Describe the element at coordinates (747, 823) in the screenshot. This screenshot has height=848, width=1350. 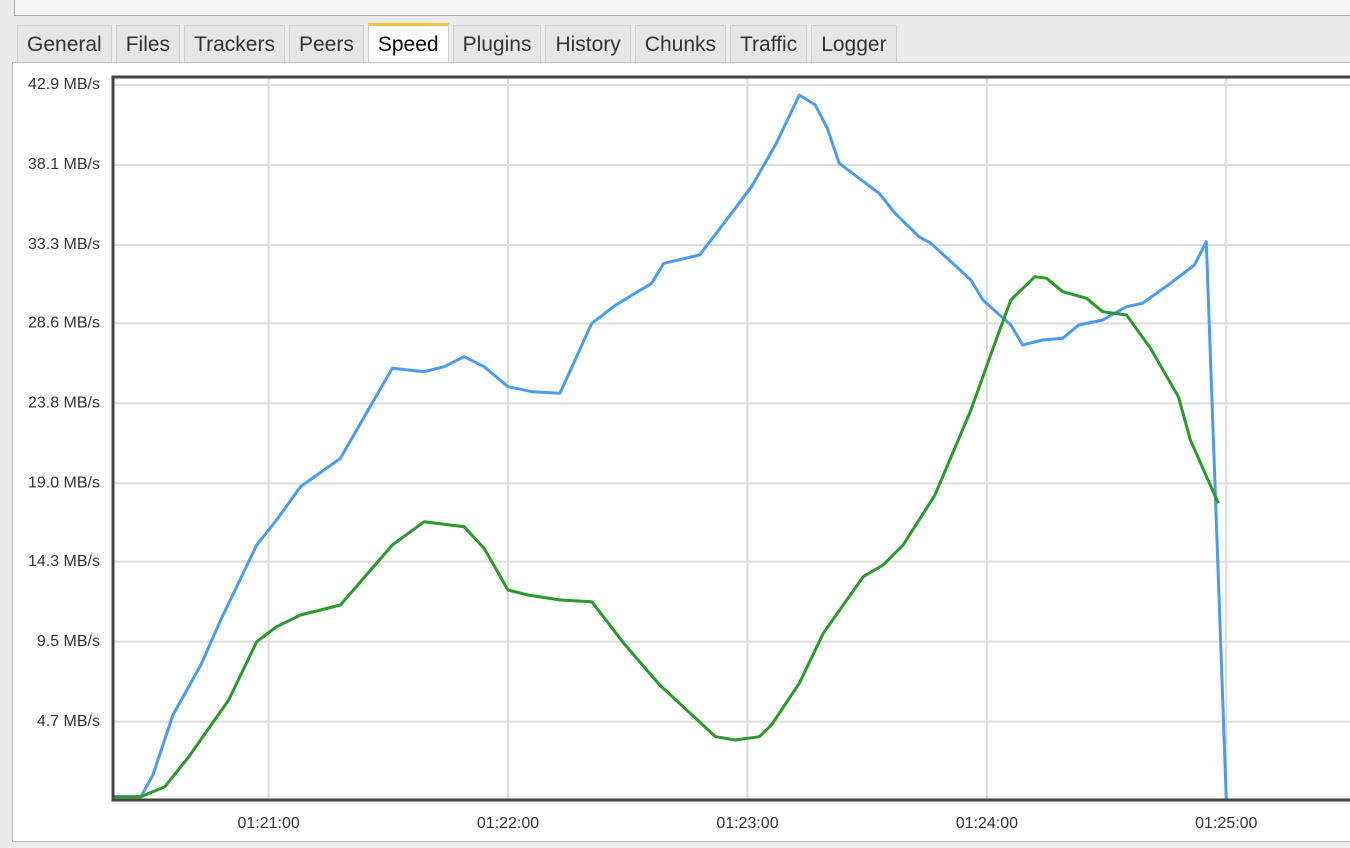
I see `x-tick-label: 01:23:00` at that location.